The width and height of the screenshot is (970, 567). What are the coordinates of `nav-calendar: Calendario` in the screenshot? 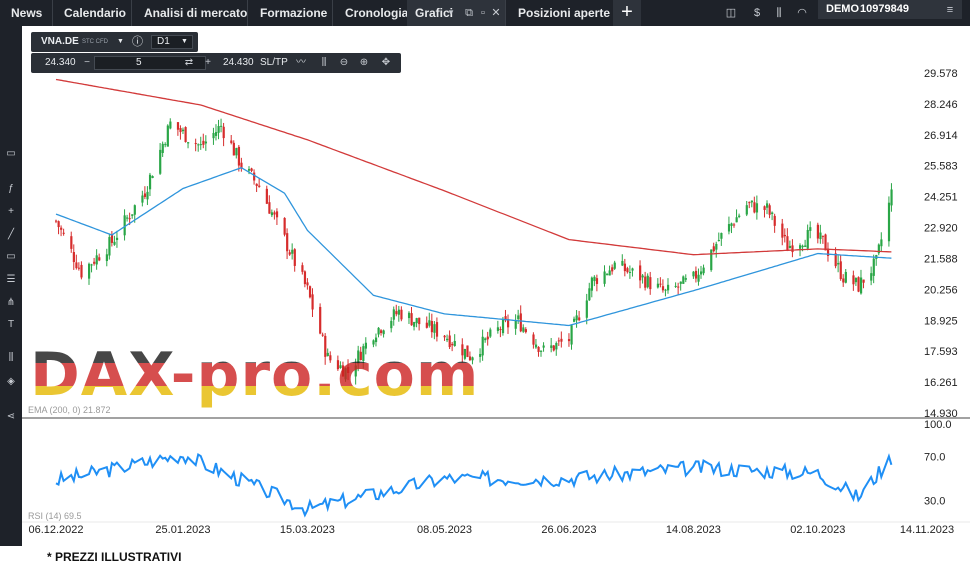 It's located at (95, 13).